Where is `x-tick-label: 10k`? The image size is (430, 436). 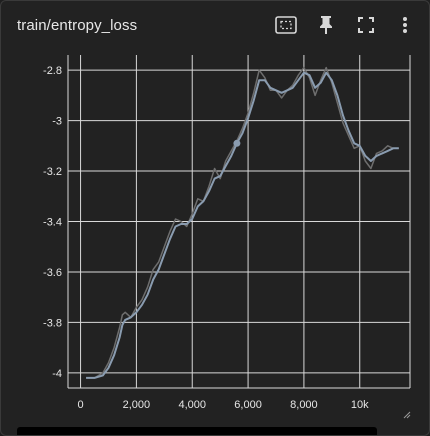 x-tick-label: 10k is located at coordinates (360, 405).